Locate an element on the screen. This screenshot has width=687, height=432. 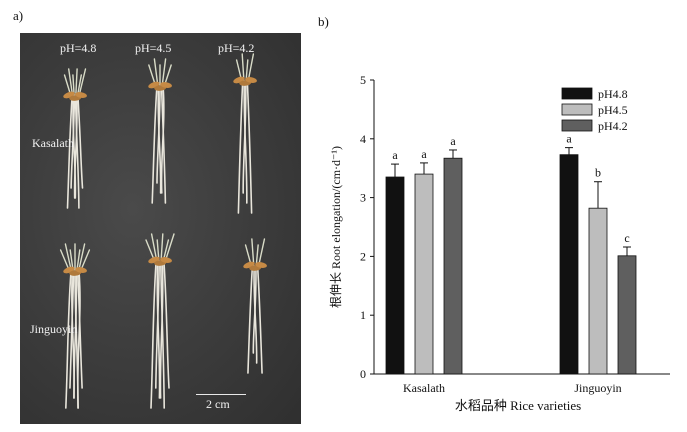
ph-label-4-5: pH=4.5 is located at coordinates (153, 48).